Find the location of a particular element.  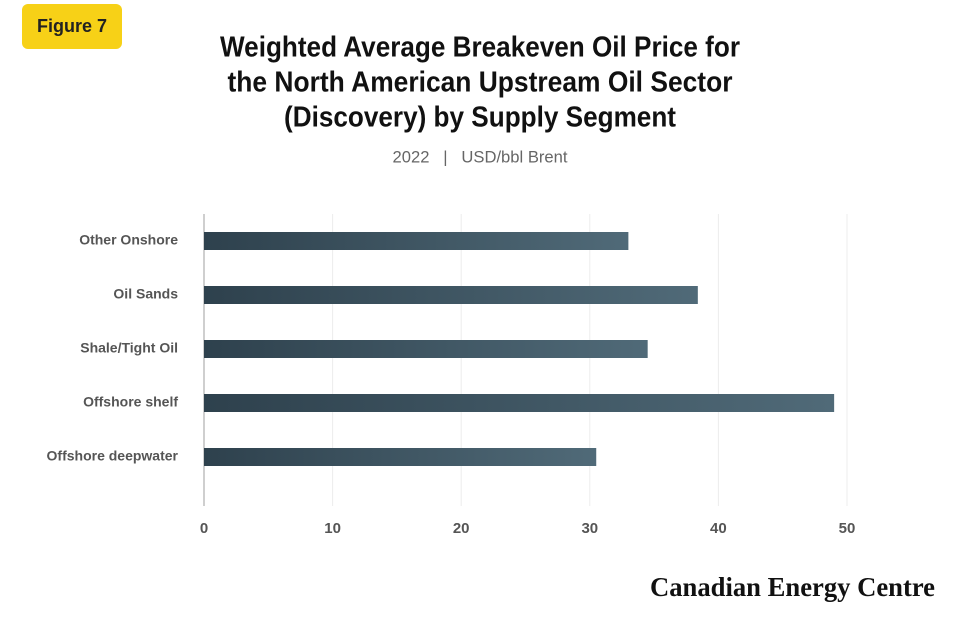

y-tick-label: Shale/Tight Oil is located at coordinates (129, 348).